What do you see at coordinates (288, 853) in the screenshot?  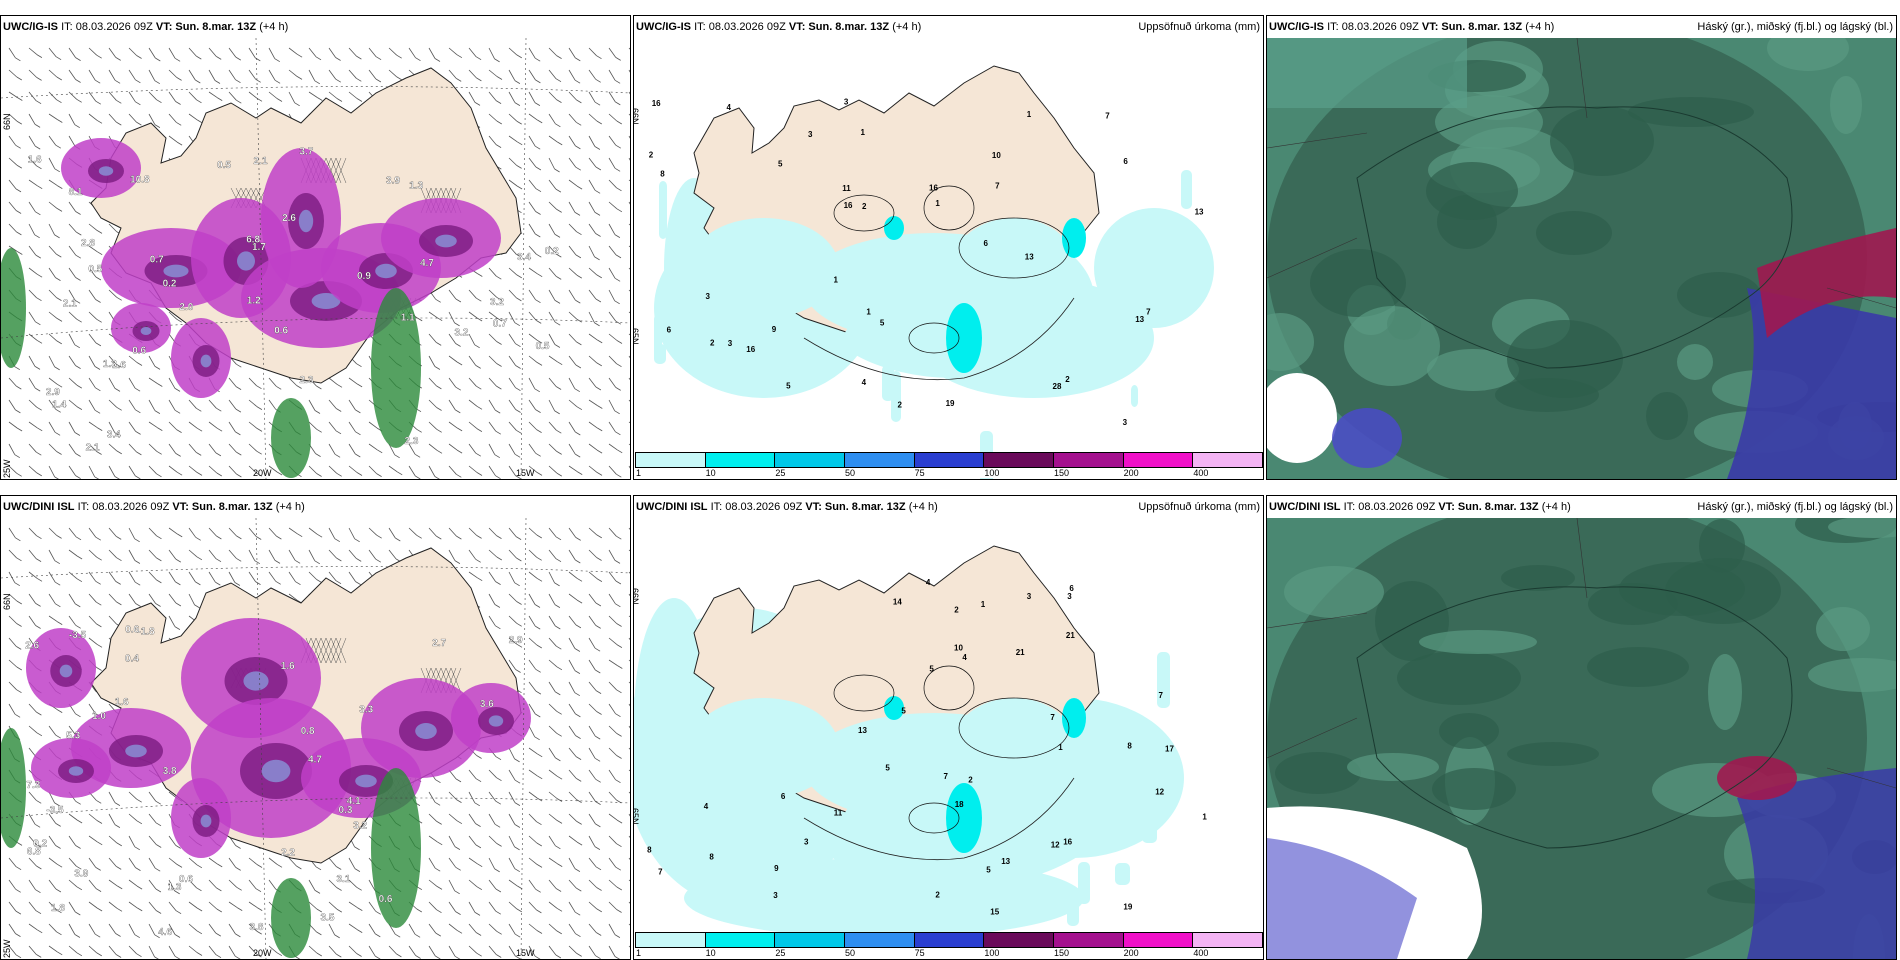 I see `value-label: 2.2` at bounding box center [288, 853].